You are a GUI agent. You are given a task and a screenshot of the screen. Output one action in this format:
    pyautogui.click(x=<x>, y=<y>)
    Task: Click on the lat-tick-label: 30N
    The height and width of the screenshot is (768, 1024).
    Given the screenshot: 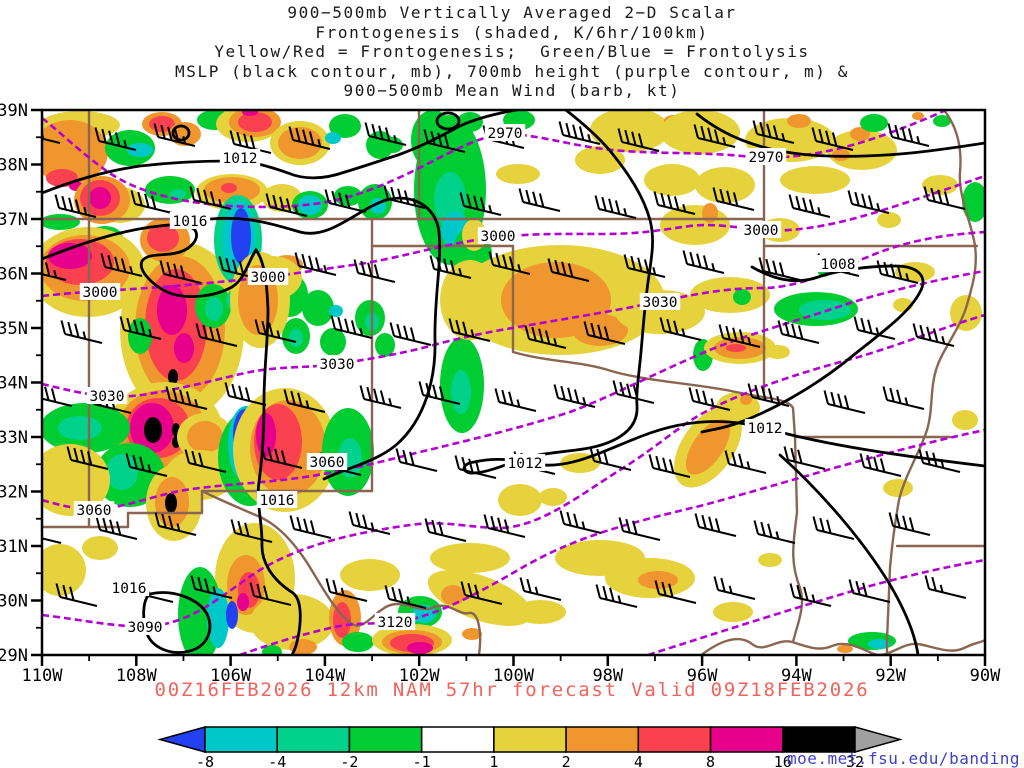 What is the action you would take?
    pyautogui.click(x=14, y=602)
    